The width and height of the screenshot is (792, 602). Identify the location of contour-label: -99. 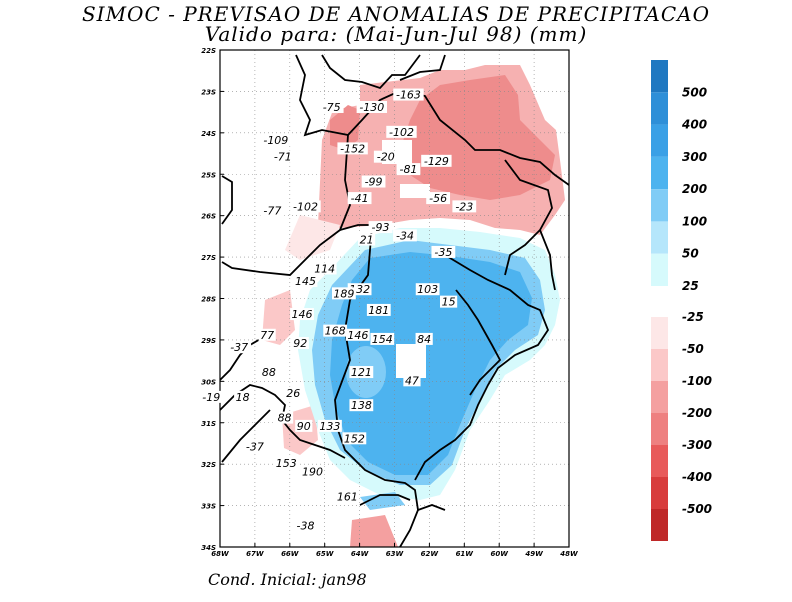
(374, 182).